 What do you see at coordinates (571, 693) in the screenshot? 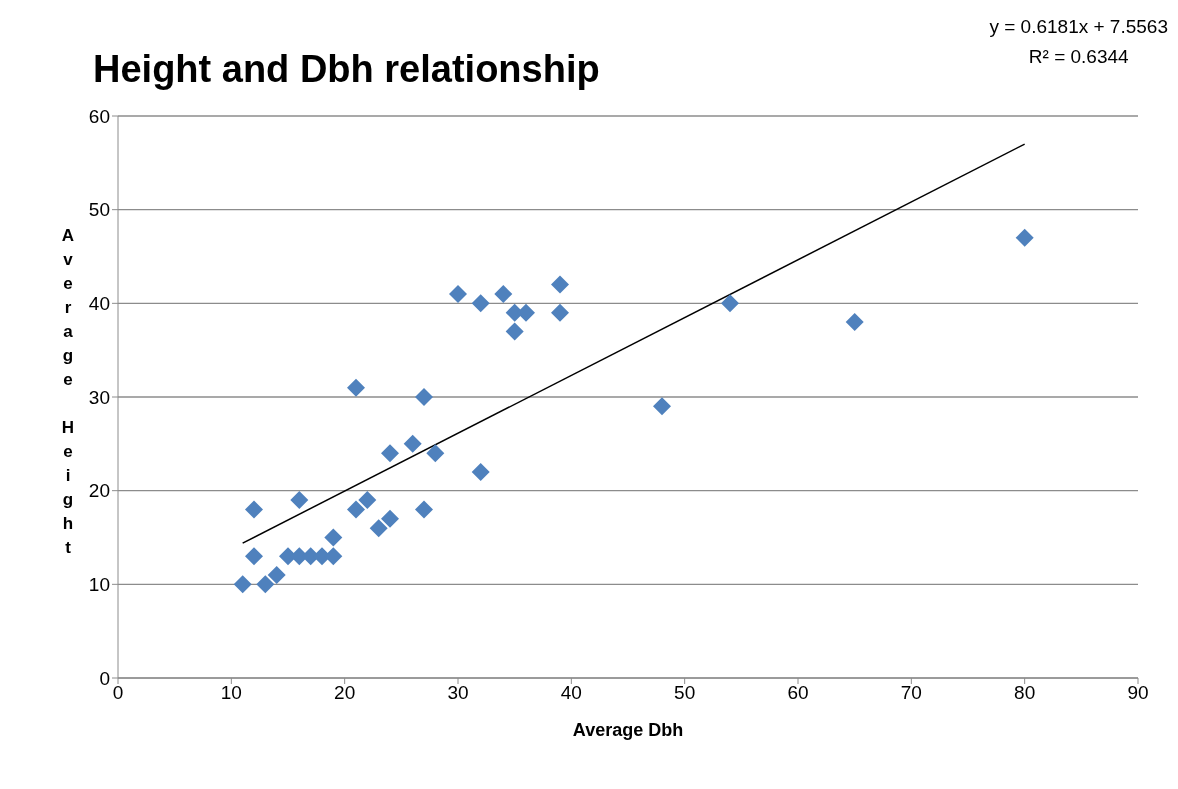
I see `x-tick-label: 40` at bounding box center [571, 693].